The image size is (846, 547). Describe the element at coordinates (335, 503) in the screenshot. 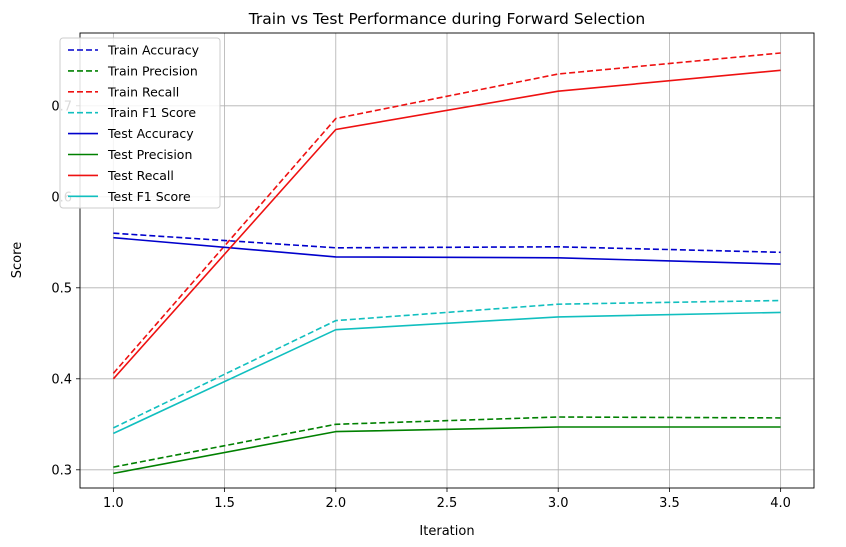

I see `x-tick-label: 2.0` at that location.